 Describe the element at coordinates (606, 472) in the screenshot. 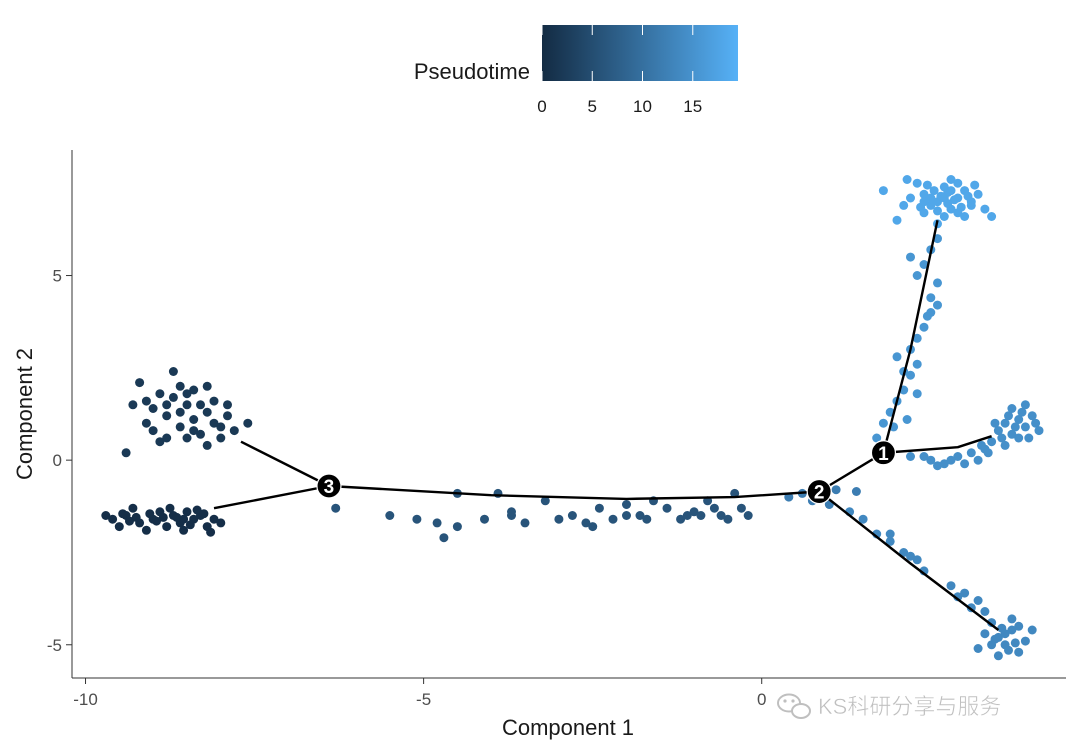

I see `branch-points: 1 2 3` at that location.